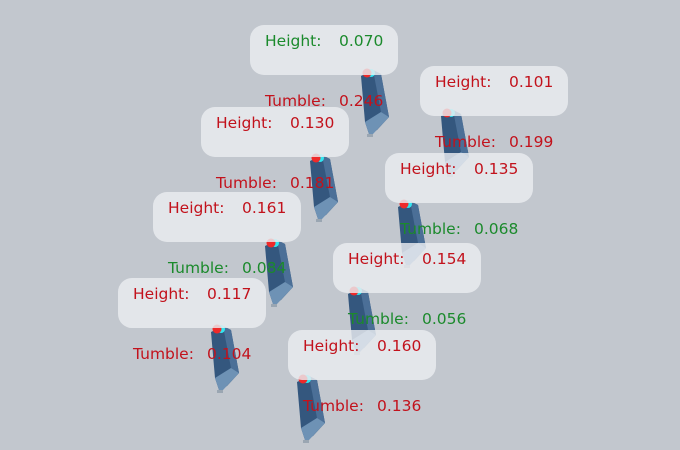 The image size is (680, 450). What do you see at coordinates (264, 208) in the screenshot?
I see `height-value: 0.161` at bounding box center [264, 208].